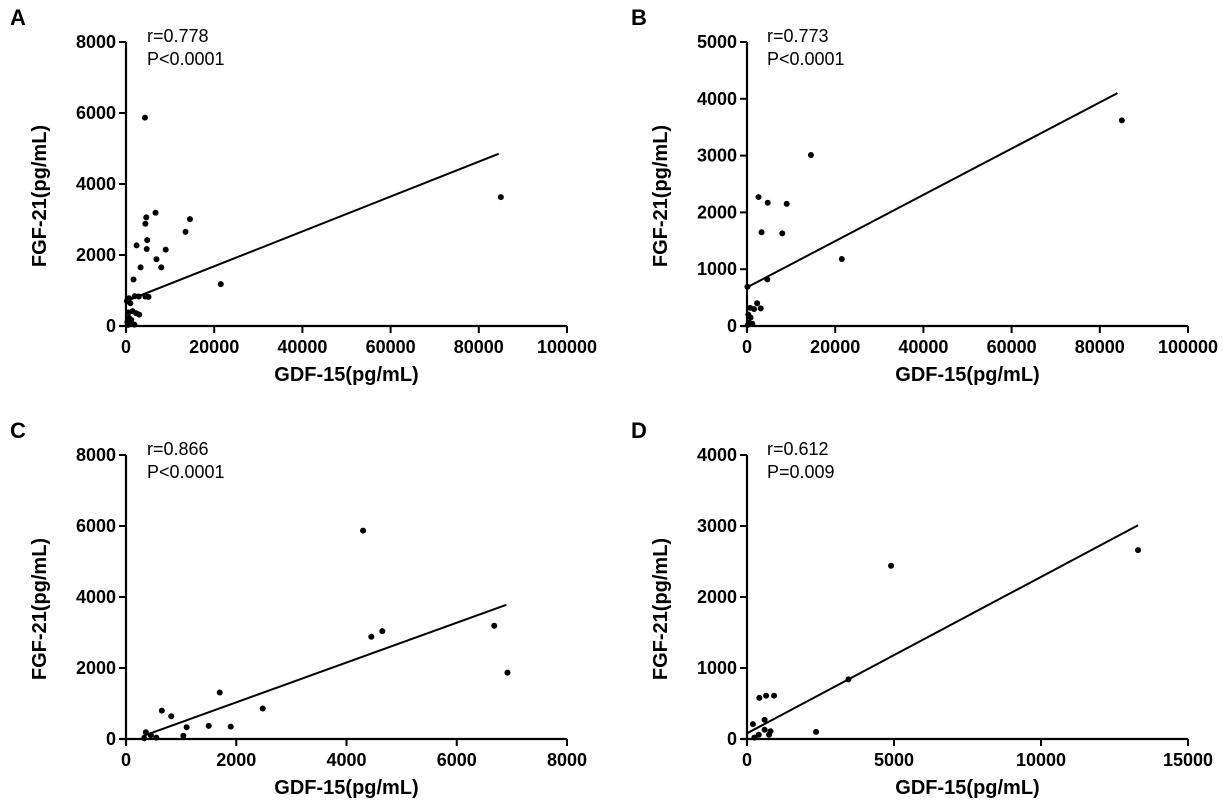 Image resolution: width=1223 pixels, height=807 pixels. What do you see at coordinates (1012, 347) in the screenshot?
I see `x-tick-label: 60000` at bounding box center [1012, 347].